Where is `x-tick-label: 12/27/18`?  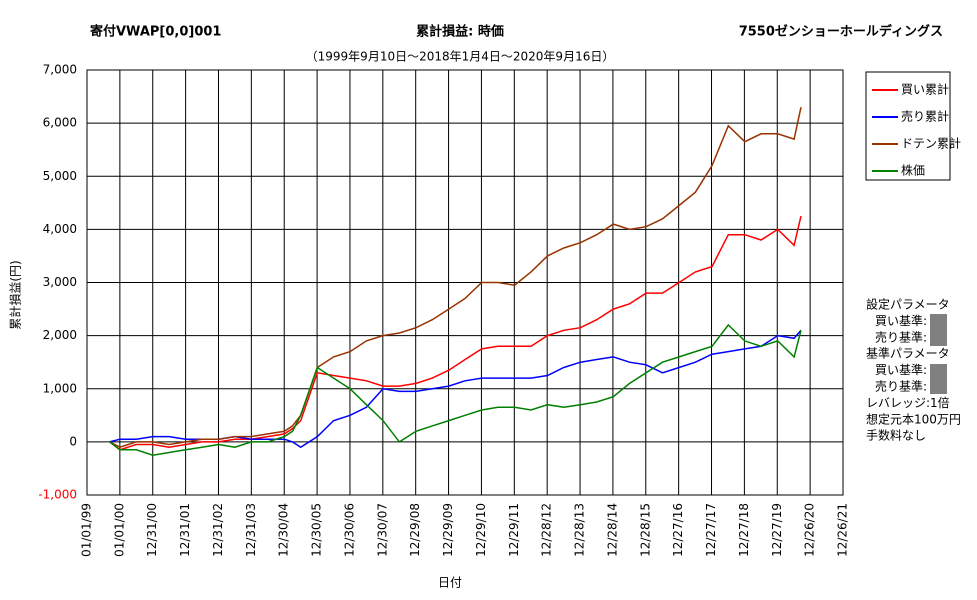
x-tick-label: 12/27/18 is located at coordinates (744, 530).